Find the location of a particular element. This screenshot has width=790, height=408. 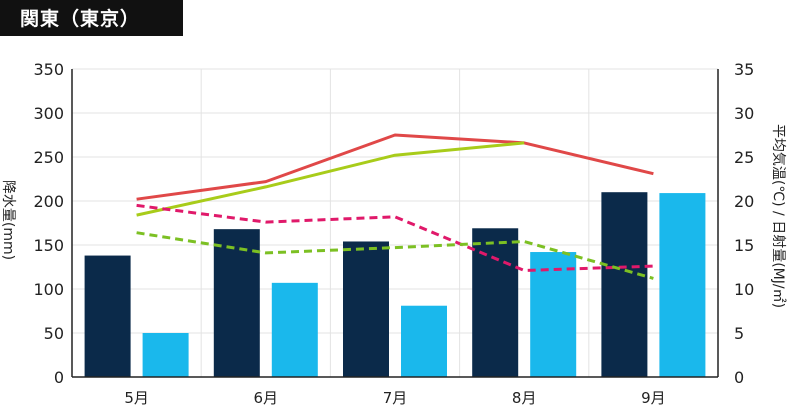

x-tick-label: 6月 is located at coordinates (266, 398).